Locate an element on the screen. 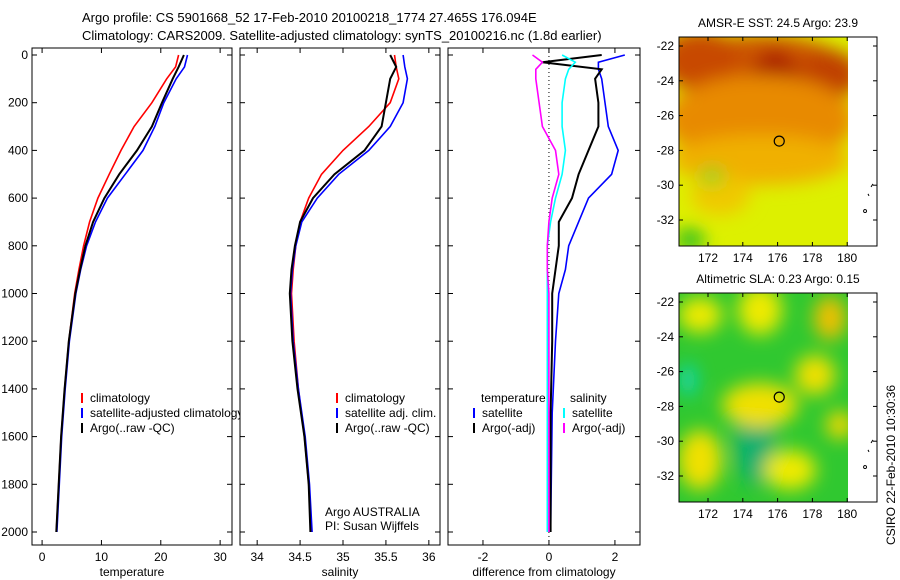  credit-line1: Argo AUSTRALIA is located at coordinates (372, 512).